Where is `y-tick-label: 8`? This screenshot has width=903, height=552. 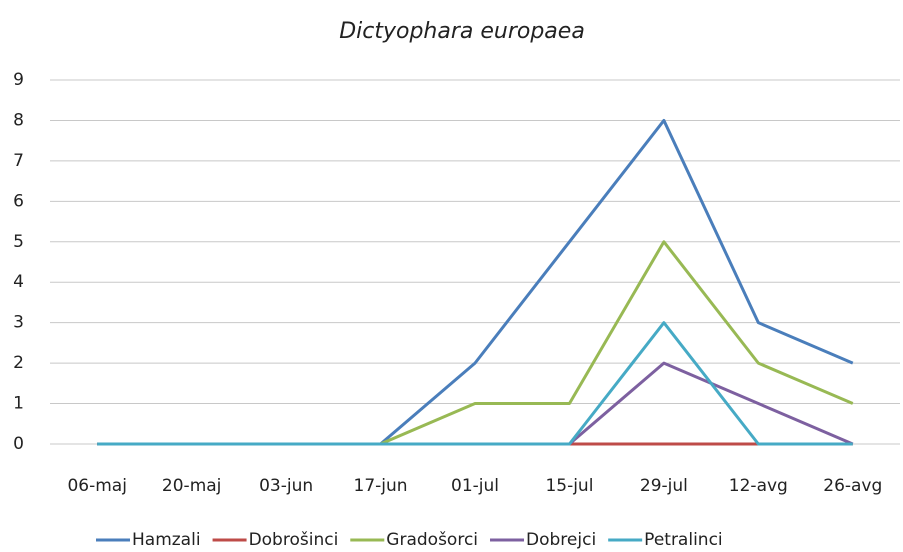
y-tick-label: 8 is located at coordinates (18, 120).